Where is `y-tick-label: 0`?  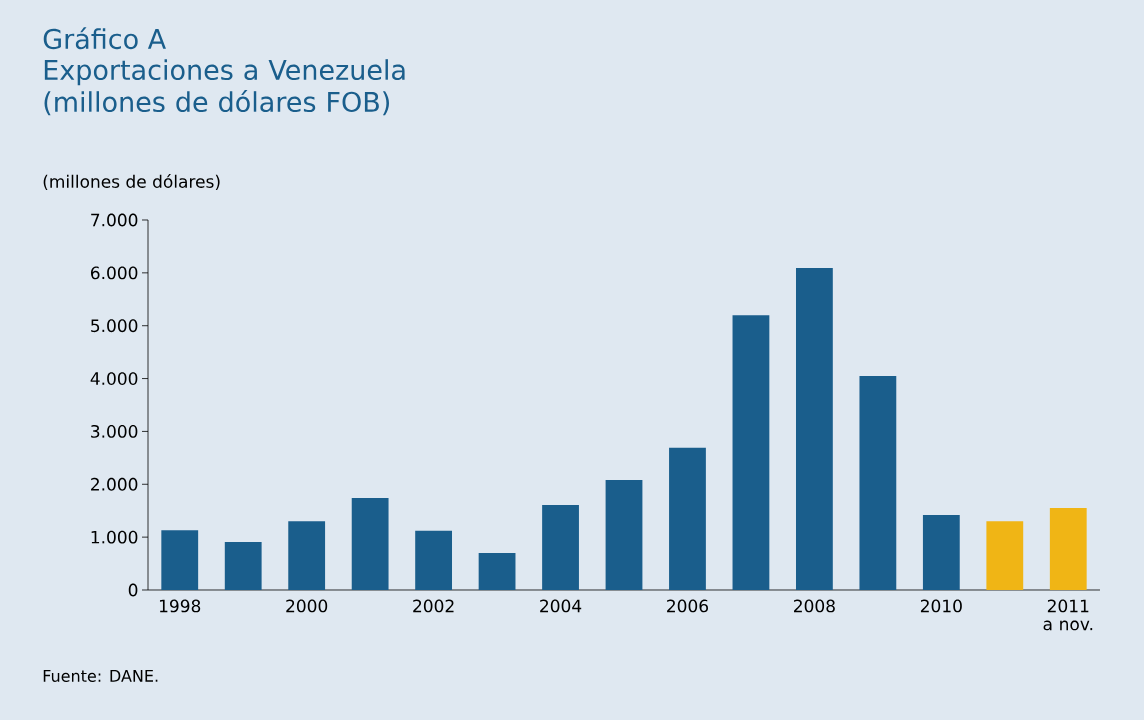
y-tick-label: 0 is located at coordinates (133, 590).